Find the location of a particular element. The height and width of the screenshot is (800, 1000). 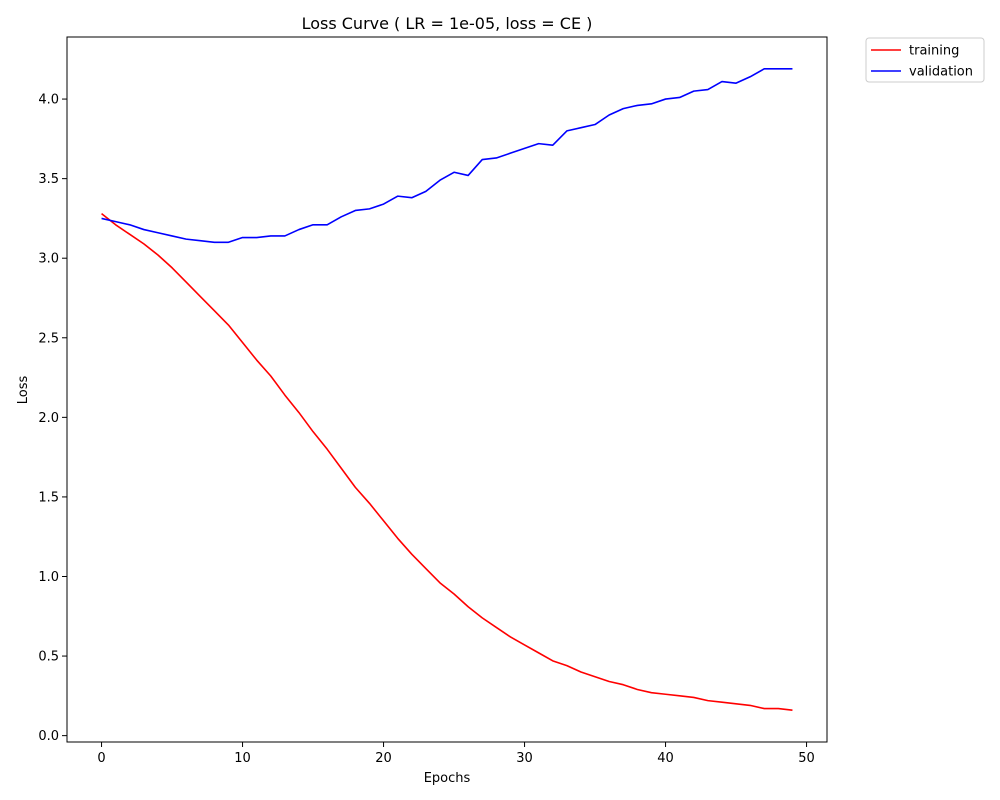

x-tick-label: 50 is located at coordinates (806, 758).